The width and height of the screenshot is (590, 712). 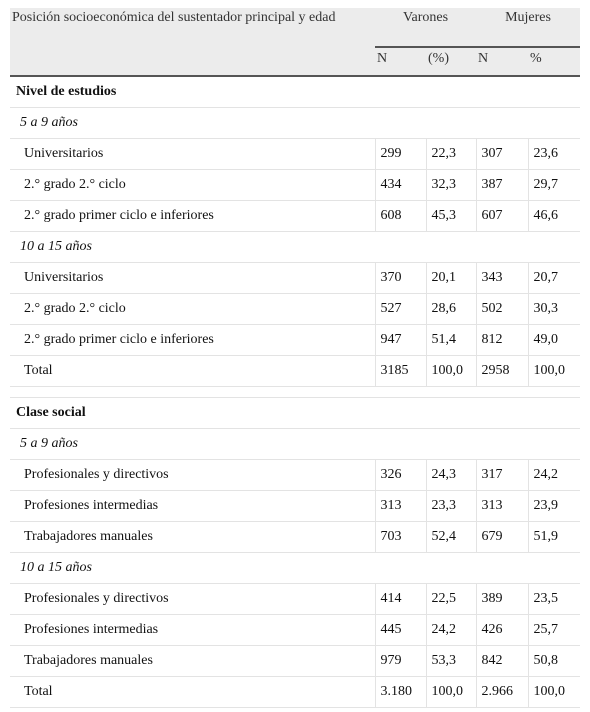 I want to click on number-cell: 51,4, so click(x=451, y=340).